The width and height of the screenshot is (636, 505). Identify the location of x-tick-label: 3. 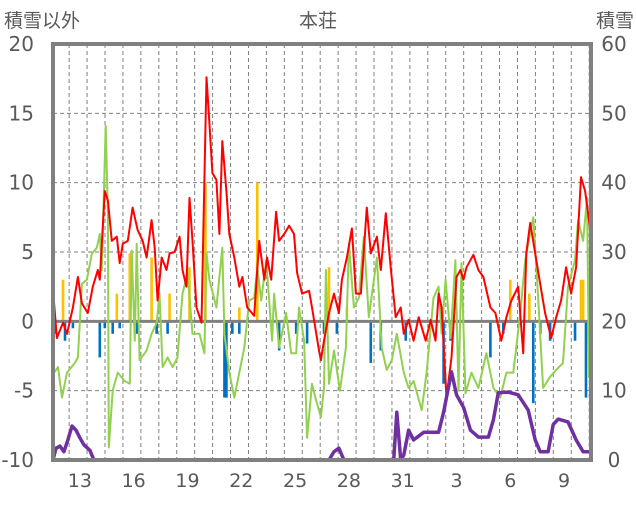
(456, 481).